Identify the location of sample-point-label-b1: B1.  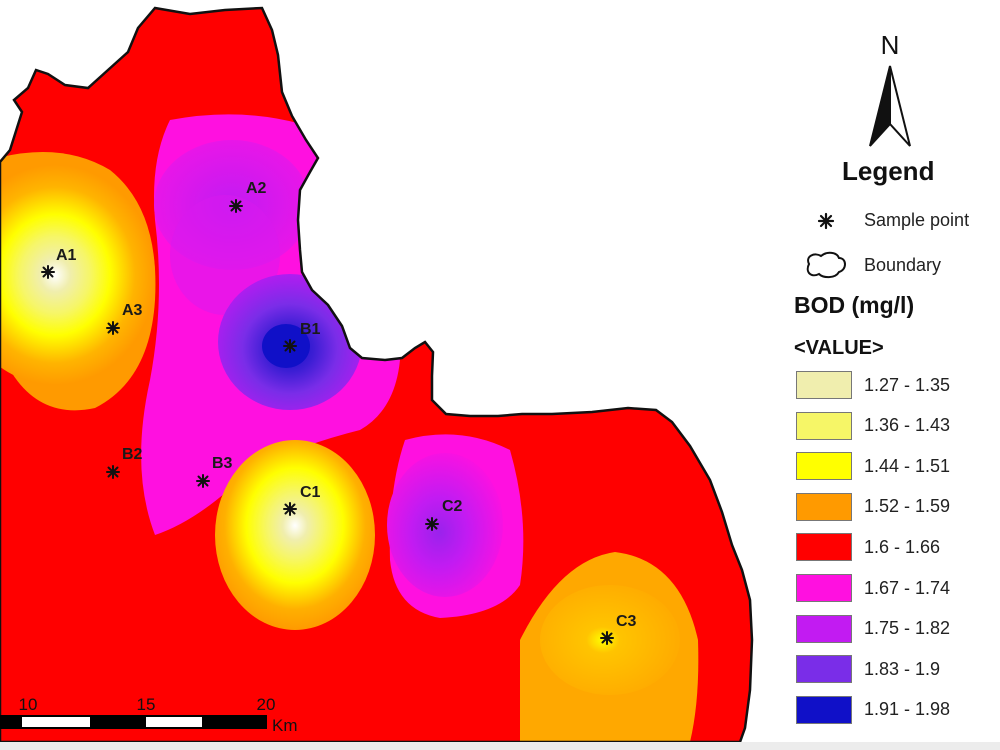
(310, 329).